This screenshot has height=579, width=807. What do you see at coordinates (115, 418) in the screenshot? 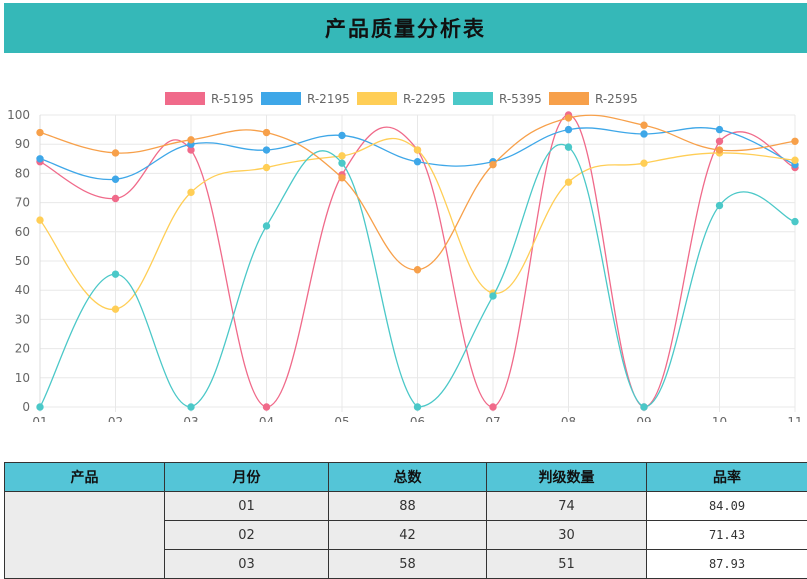
I see `x-tick-label: 02` at bounding box center [115, 418].